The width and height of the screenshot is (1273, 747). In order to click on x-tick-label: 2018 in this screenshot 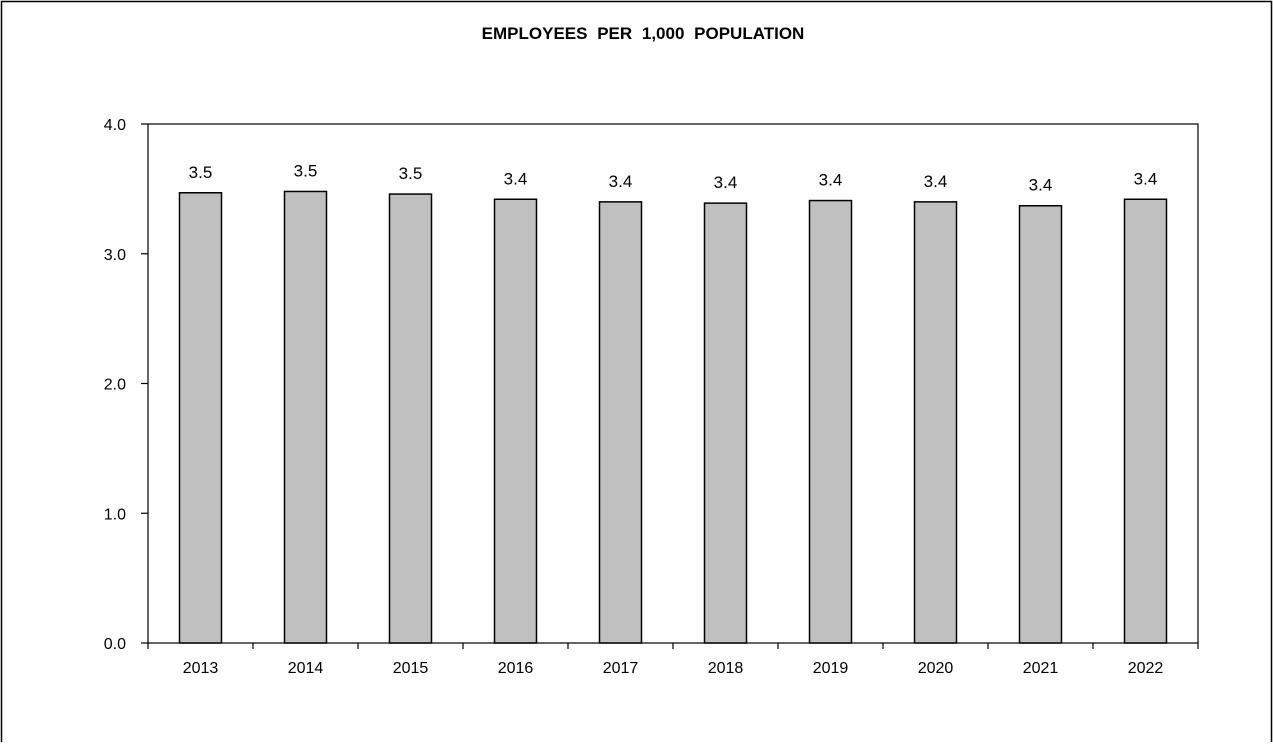, I will do `click(726, 668)`.